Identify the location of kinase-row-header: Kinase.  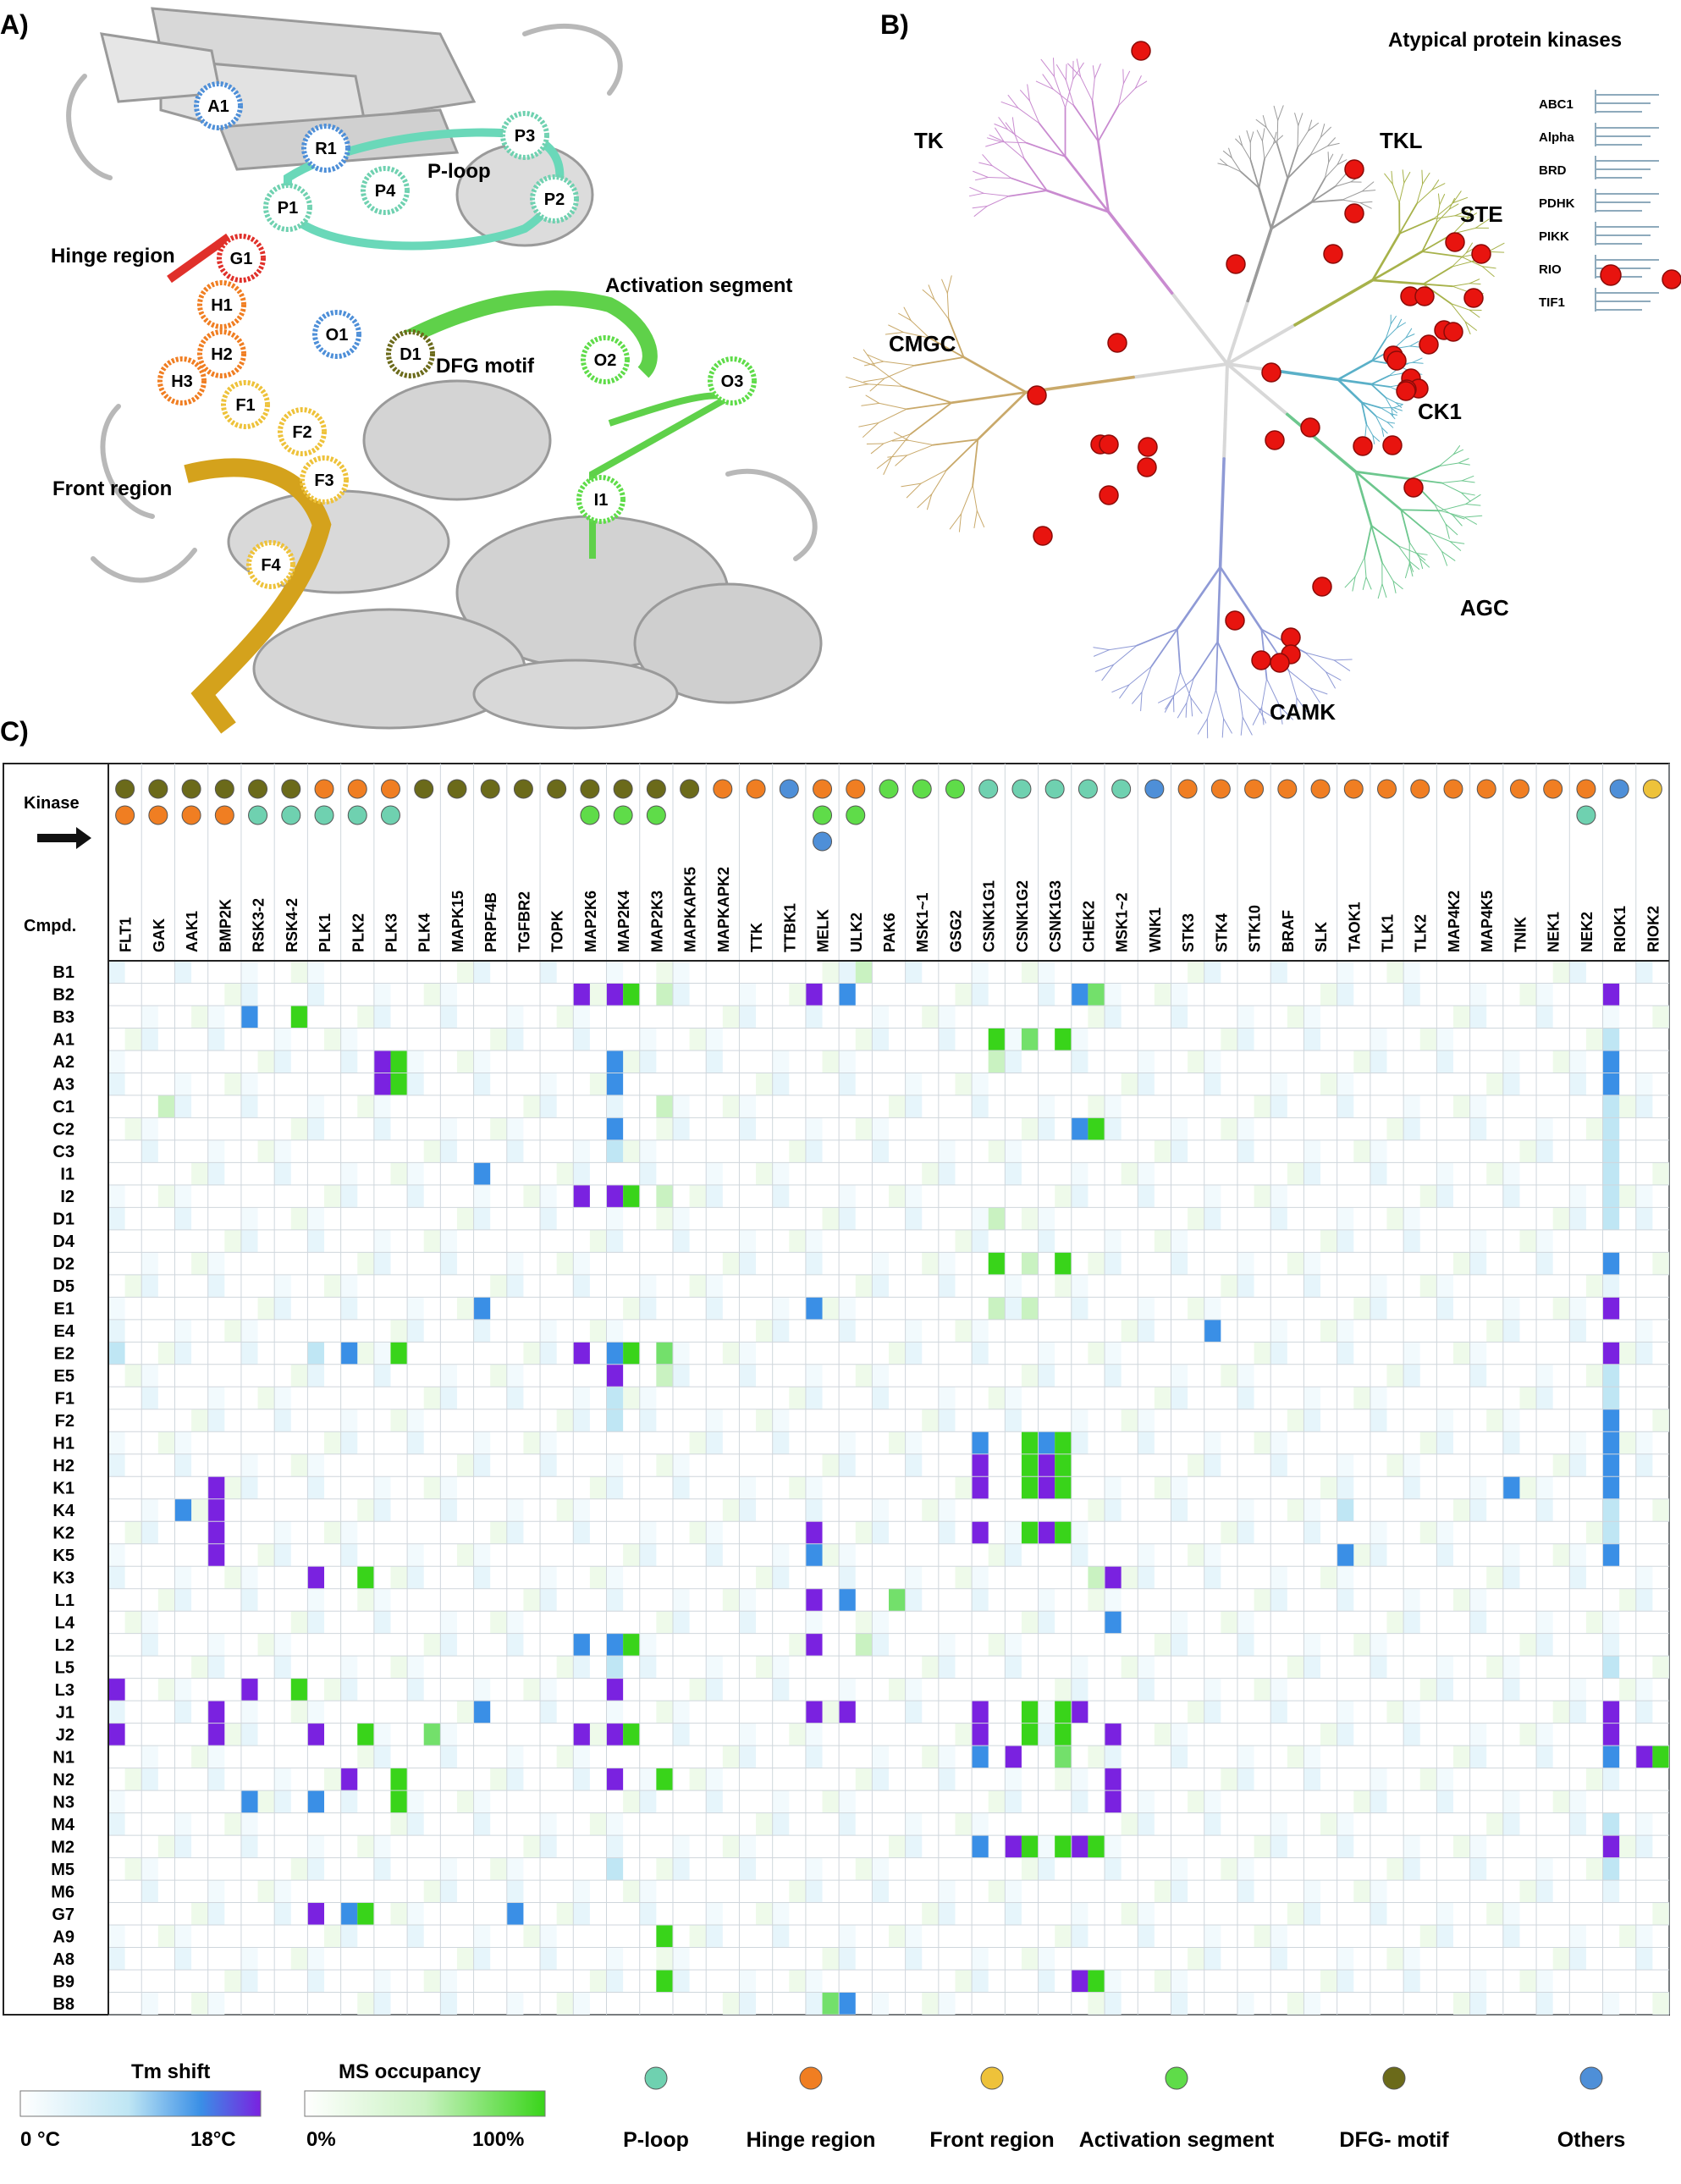
(52, 803).